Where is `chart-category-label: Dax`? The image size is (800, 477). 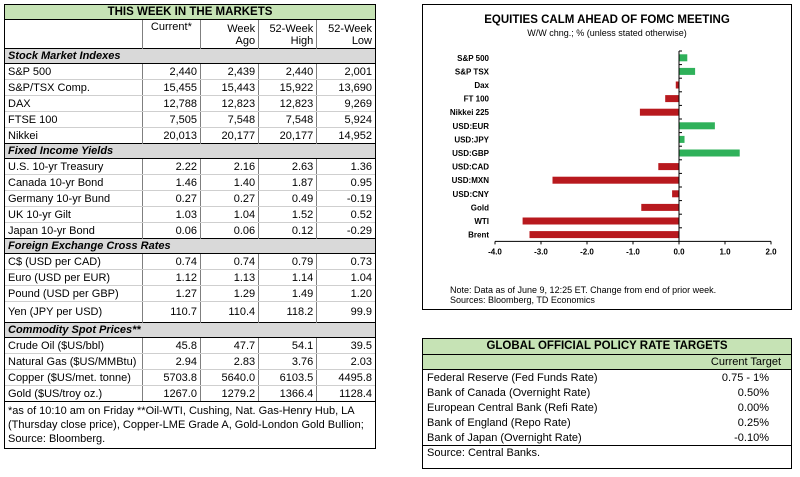 chart-category-label: Dax is located at coordinates (481, 85).